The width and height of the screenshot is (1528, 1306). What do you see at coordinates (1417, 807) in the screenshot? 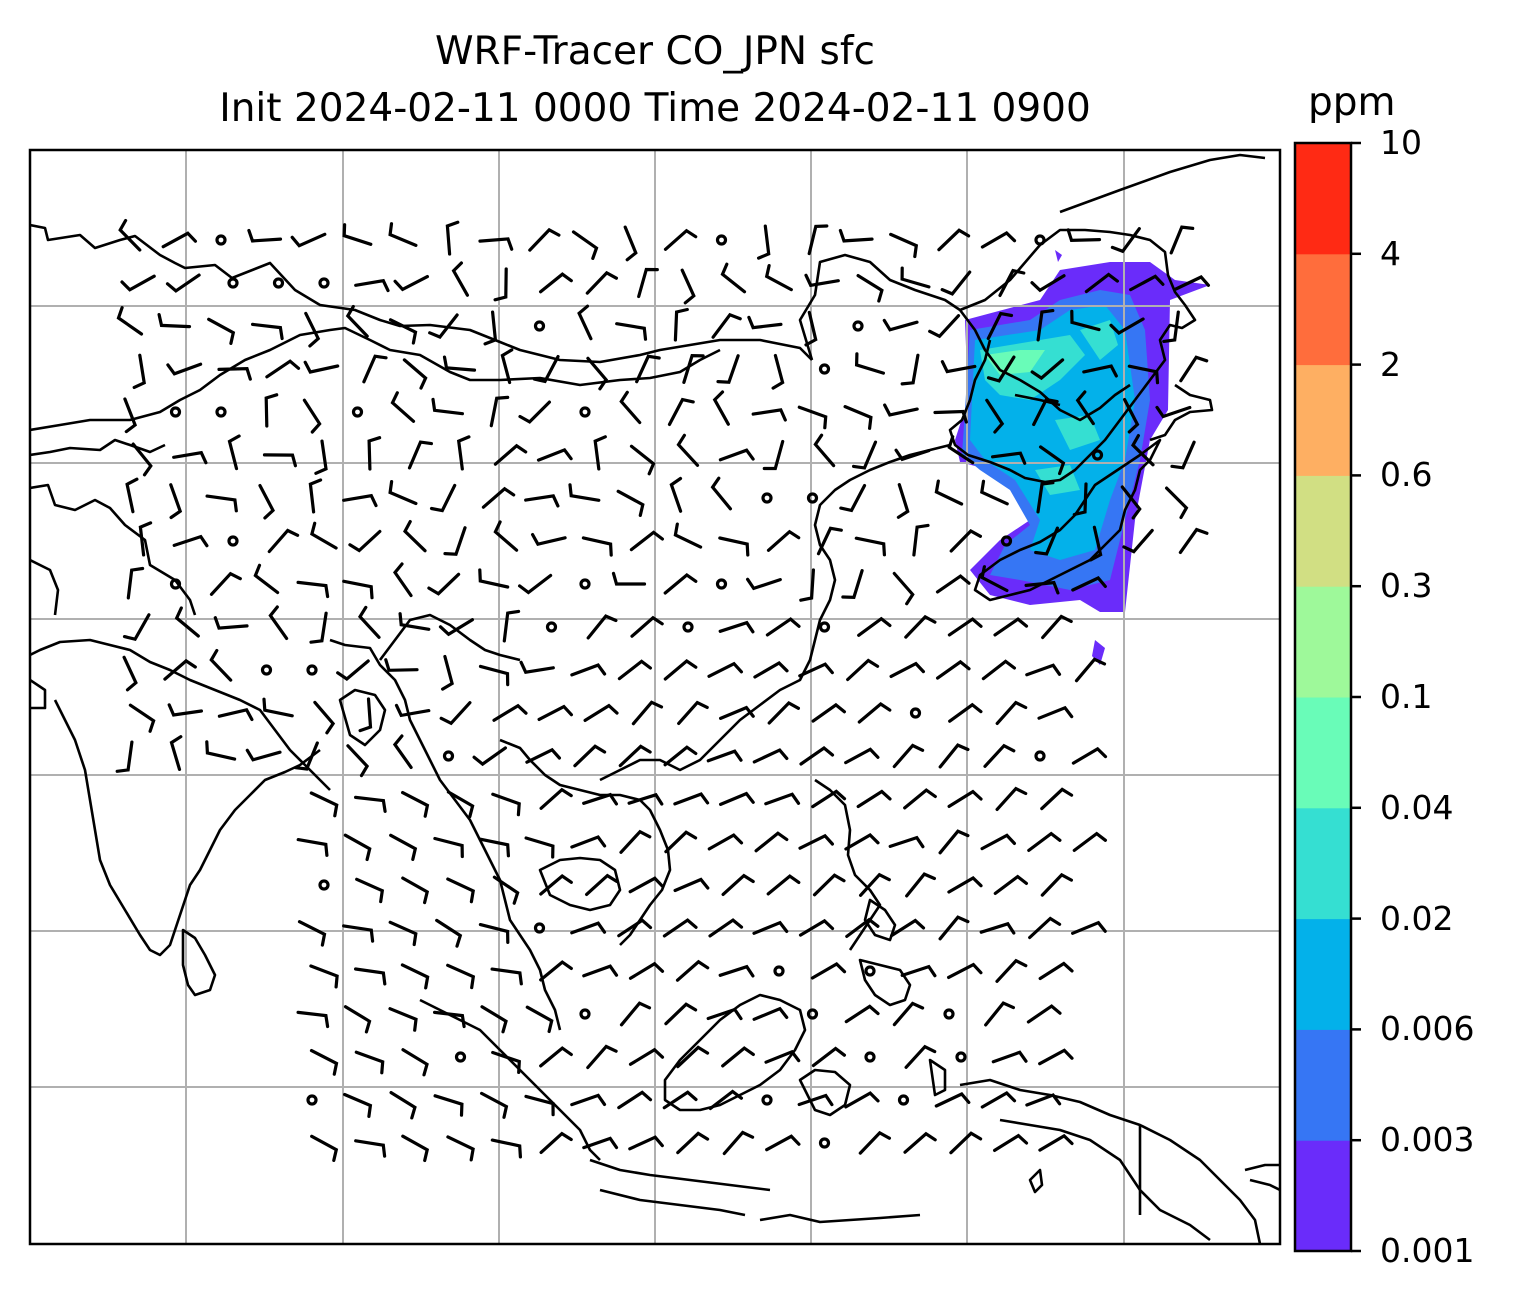
I see `colorbar-tick-label: 0.04` at bounding box center [1417, 807].